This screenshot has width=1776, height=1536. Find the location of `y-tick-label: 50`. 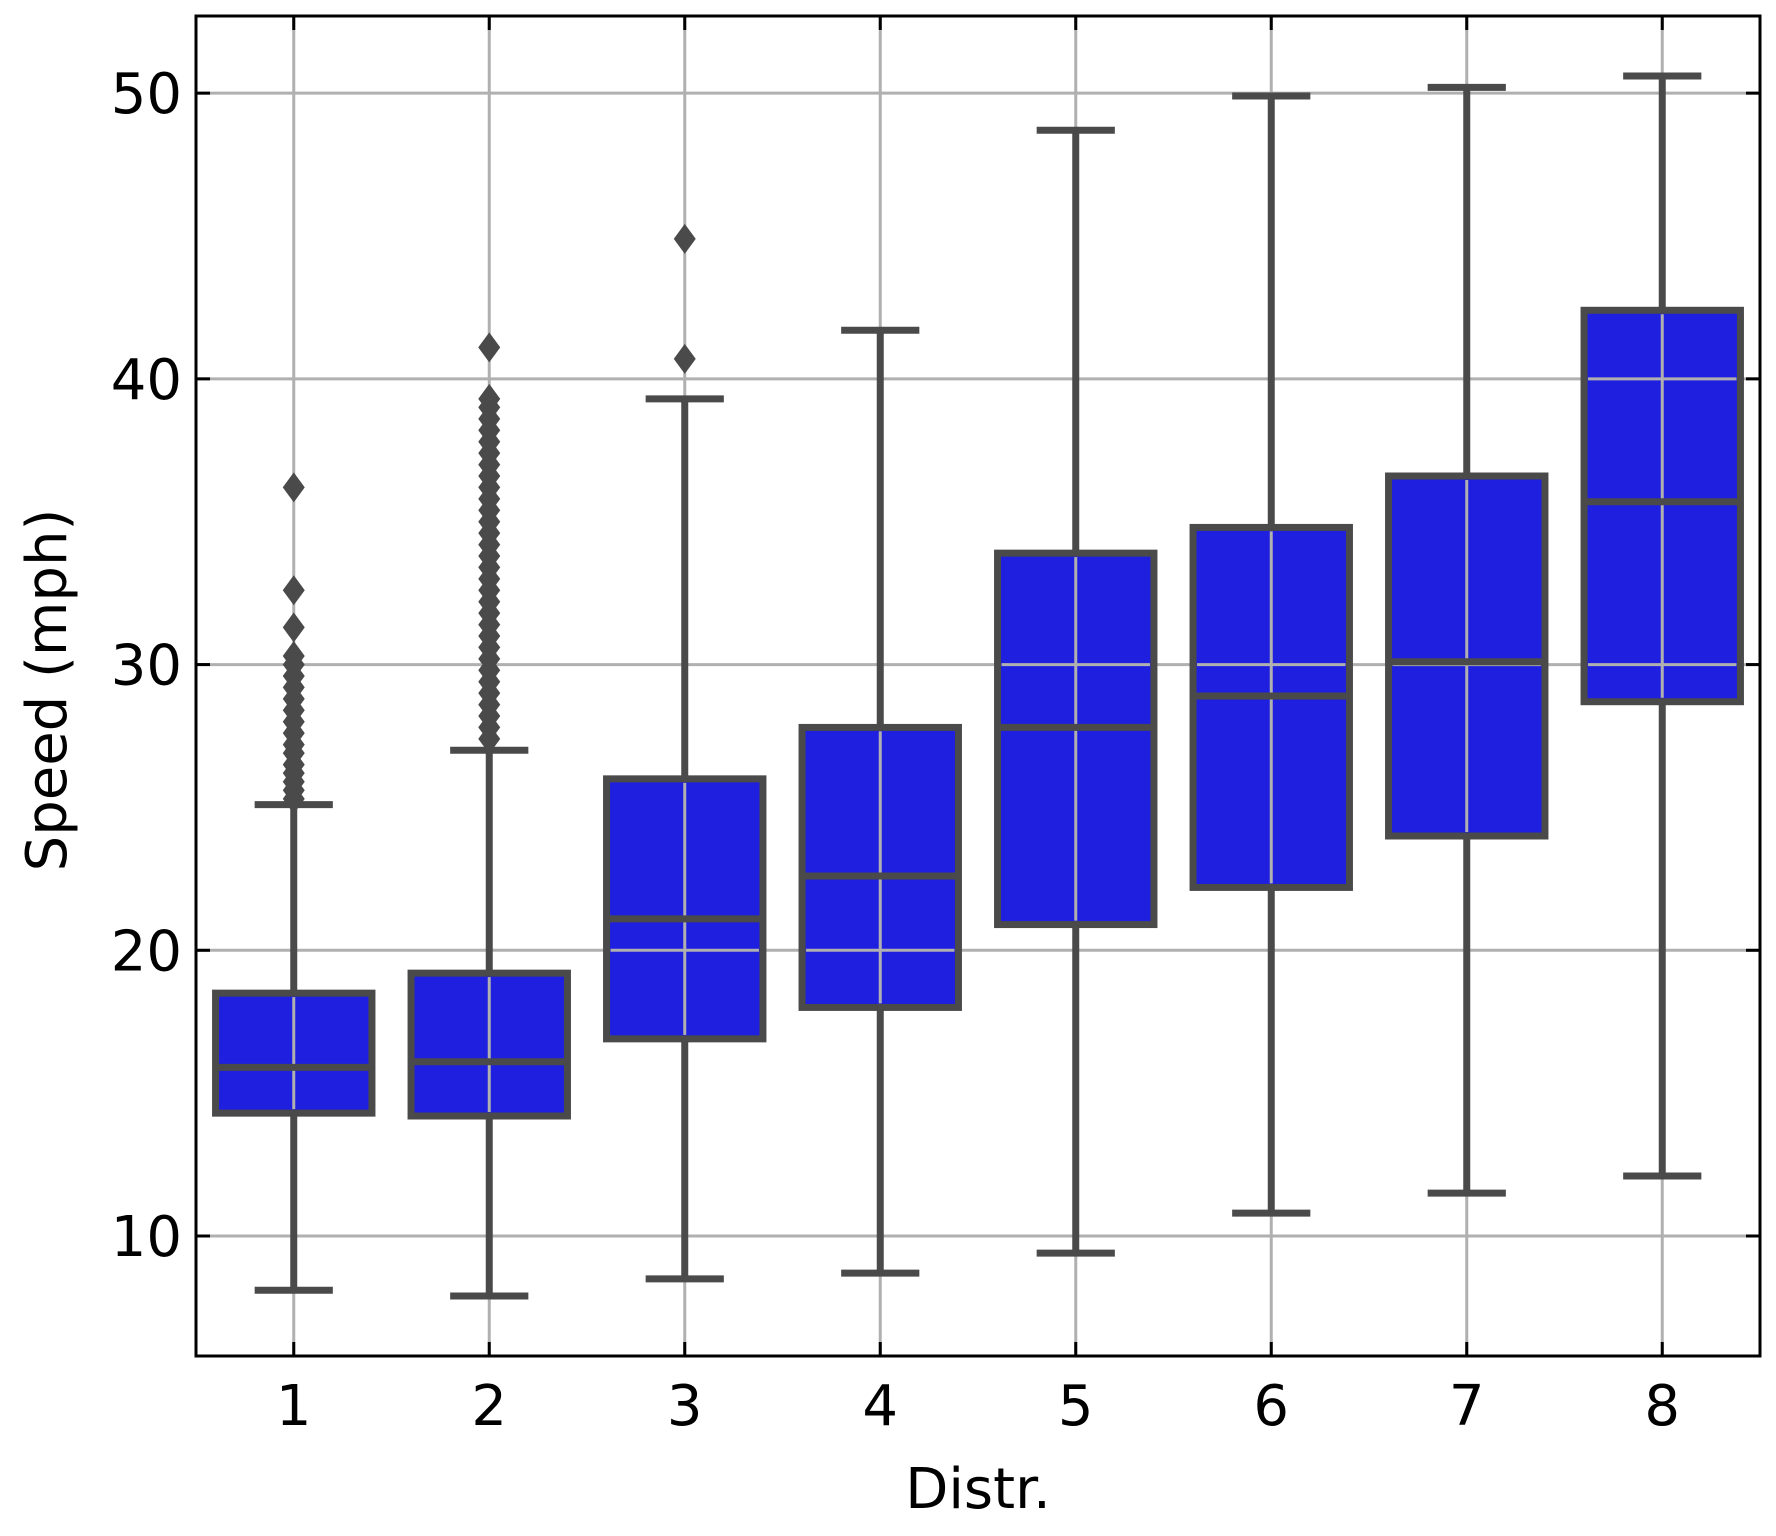

y-tick-label: 50 is located at coordinates (146, 94).